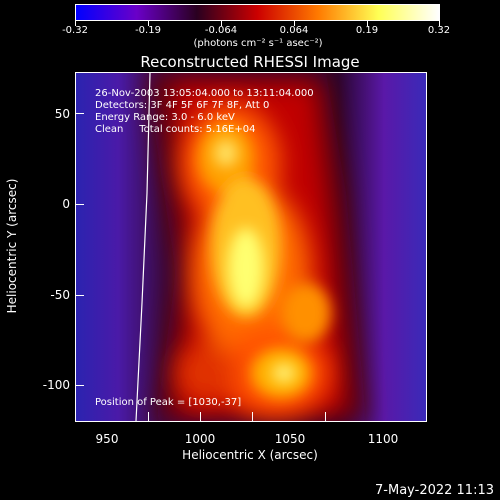 The width and height of the screenshot is (500, 500). What do you see at coordinates (62, 114) in the screenshot?
I see `y-tick-label: 50` at bounding box center [62, 114].